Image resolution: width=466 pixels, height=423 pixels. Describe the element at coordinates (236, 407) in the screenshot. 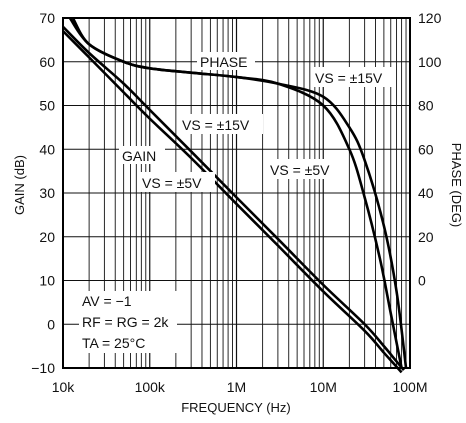

I see `x-axis-title: FREQUENCY (Hz)` at that location.